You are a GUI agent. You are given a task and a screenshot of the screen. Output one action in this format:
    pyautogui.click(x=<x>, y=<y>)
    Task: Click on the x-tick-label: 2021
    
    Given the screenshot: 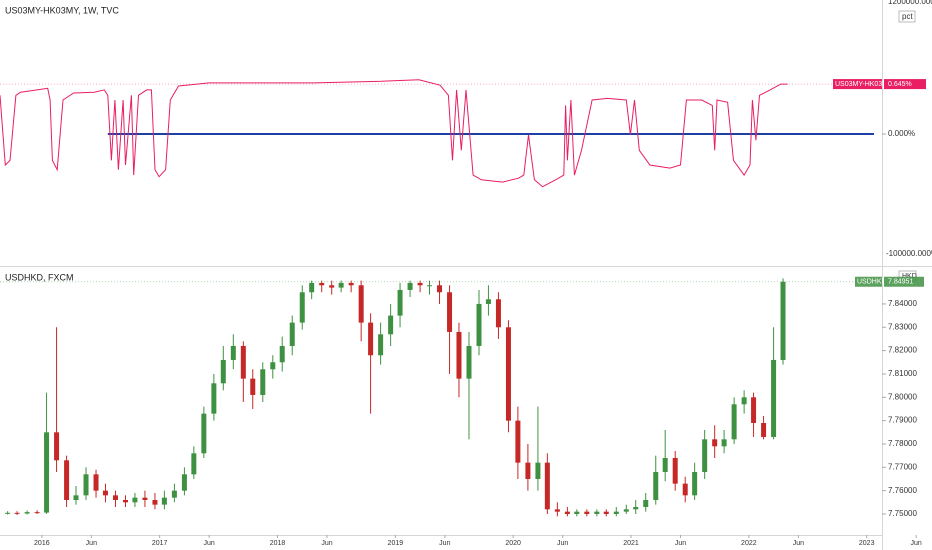 What is the action you would take?
    pyautogui.click(x=631, y=543)
    